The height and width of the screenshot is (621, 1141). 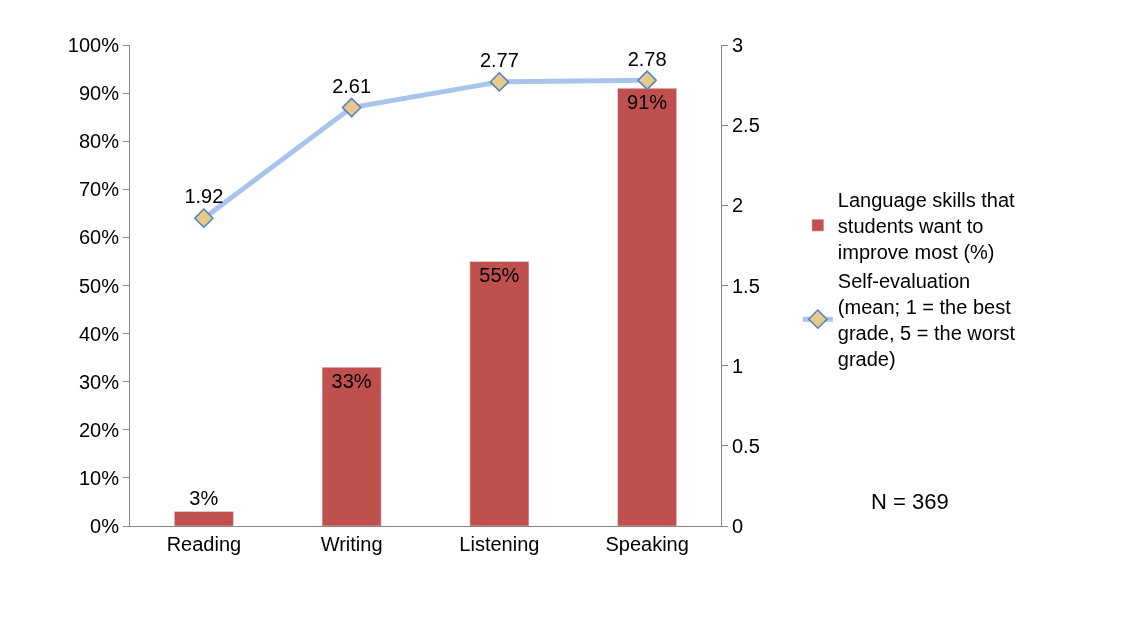 What do you see at coordinates (99, 285) in the screenshot?
I see `y-tick-label: 50%` at bounding box center [99, 285].